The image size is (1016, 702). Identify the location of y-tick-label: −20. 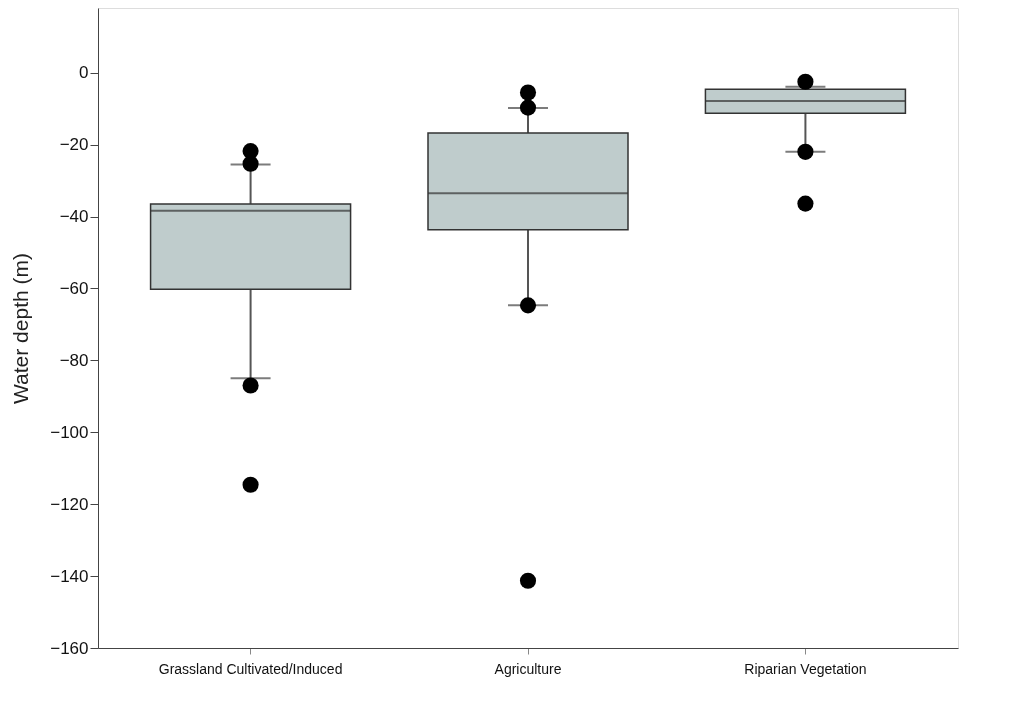
(74, 145).